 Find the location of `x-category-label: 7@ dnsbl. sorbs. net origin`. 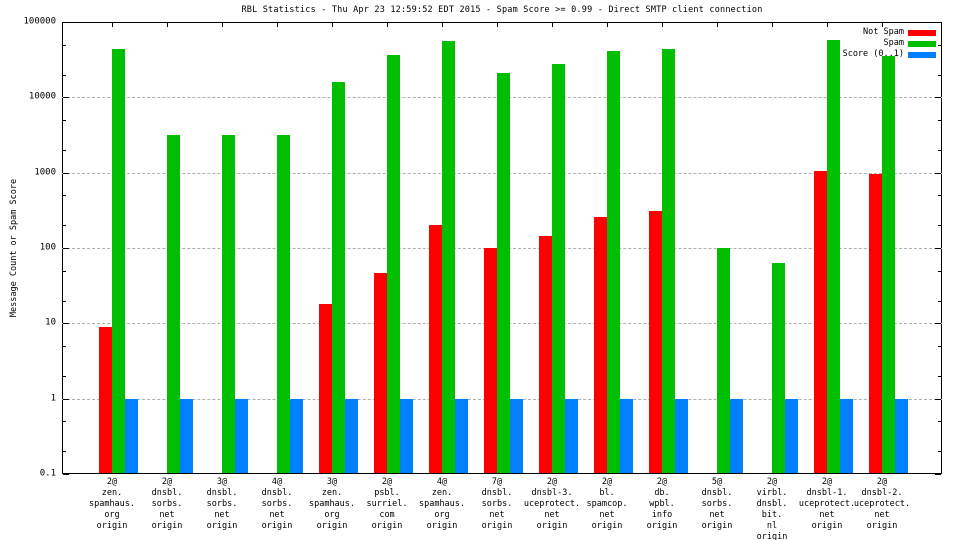

x-category-label: 7@ dnsbl. sorbs. net origin is located at coordinates (497, 504).